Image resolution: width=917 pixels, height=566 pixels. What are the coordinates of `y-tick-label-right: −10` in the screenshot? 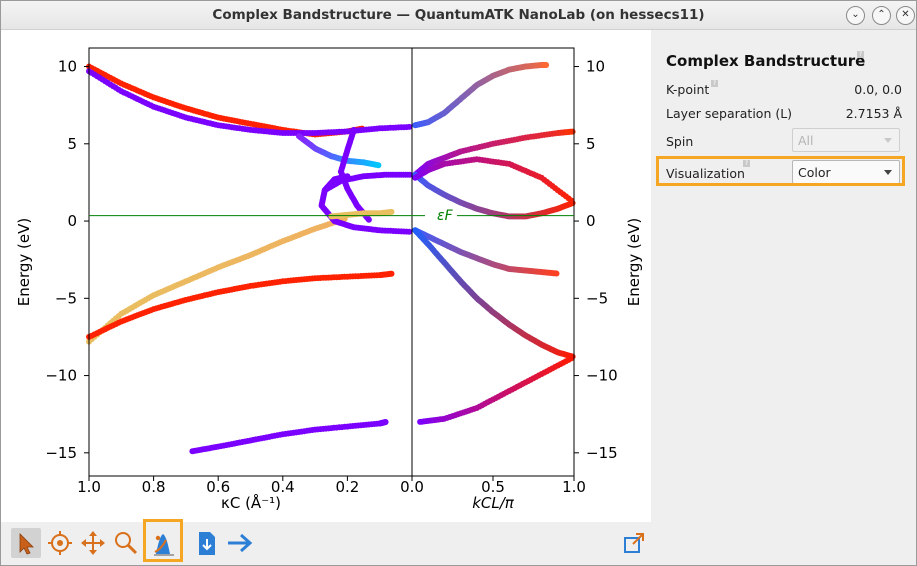 It's located at (602, 376).